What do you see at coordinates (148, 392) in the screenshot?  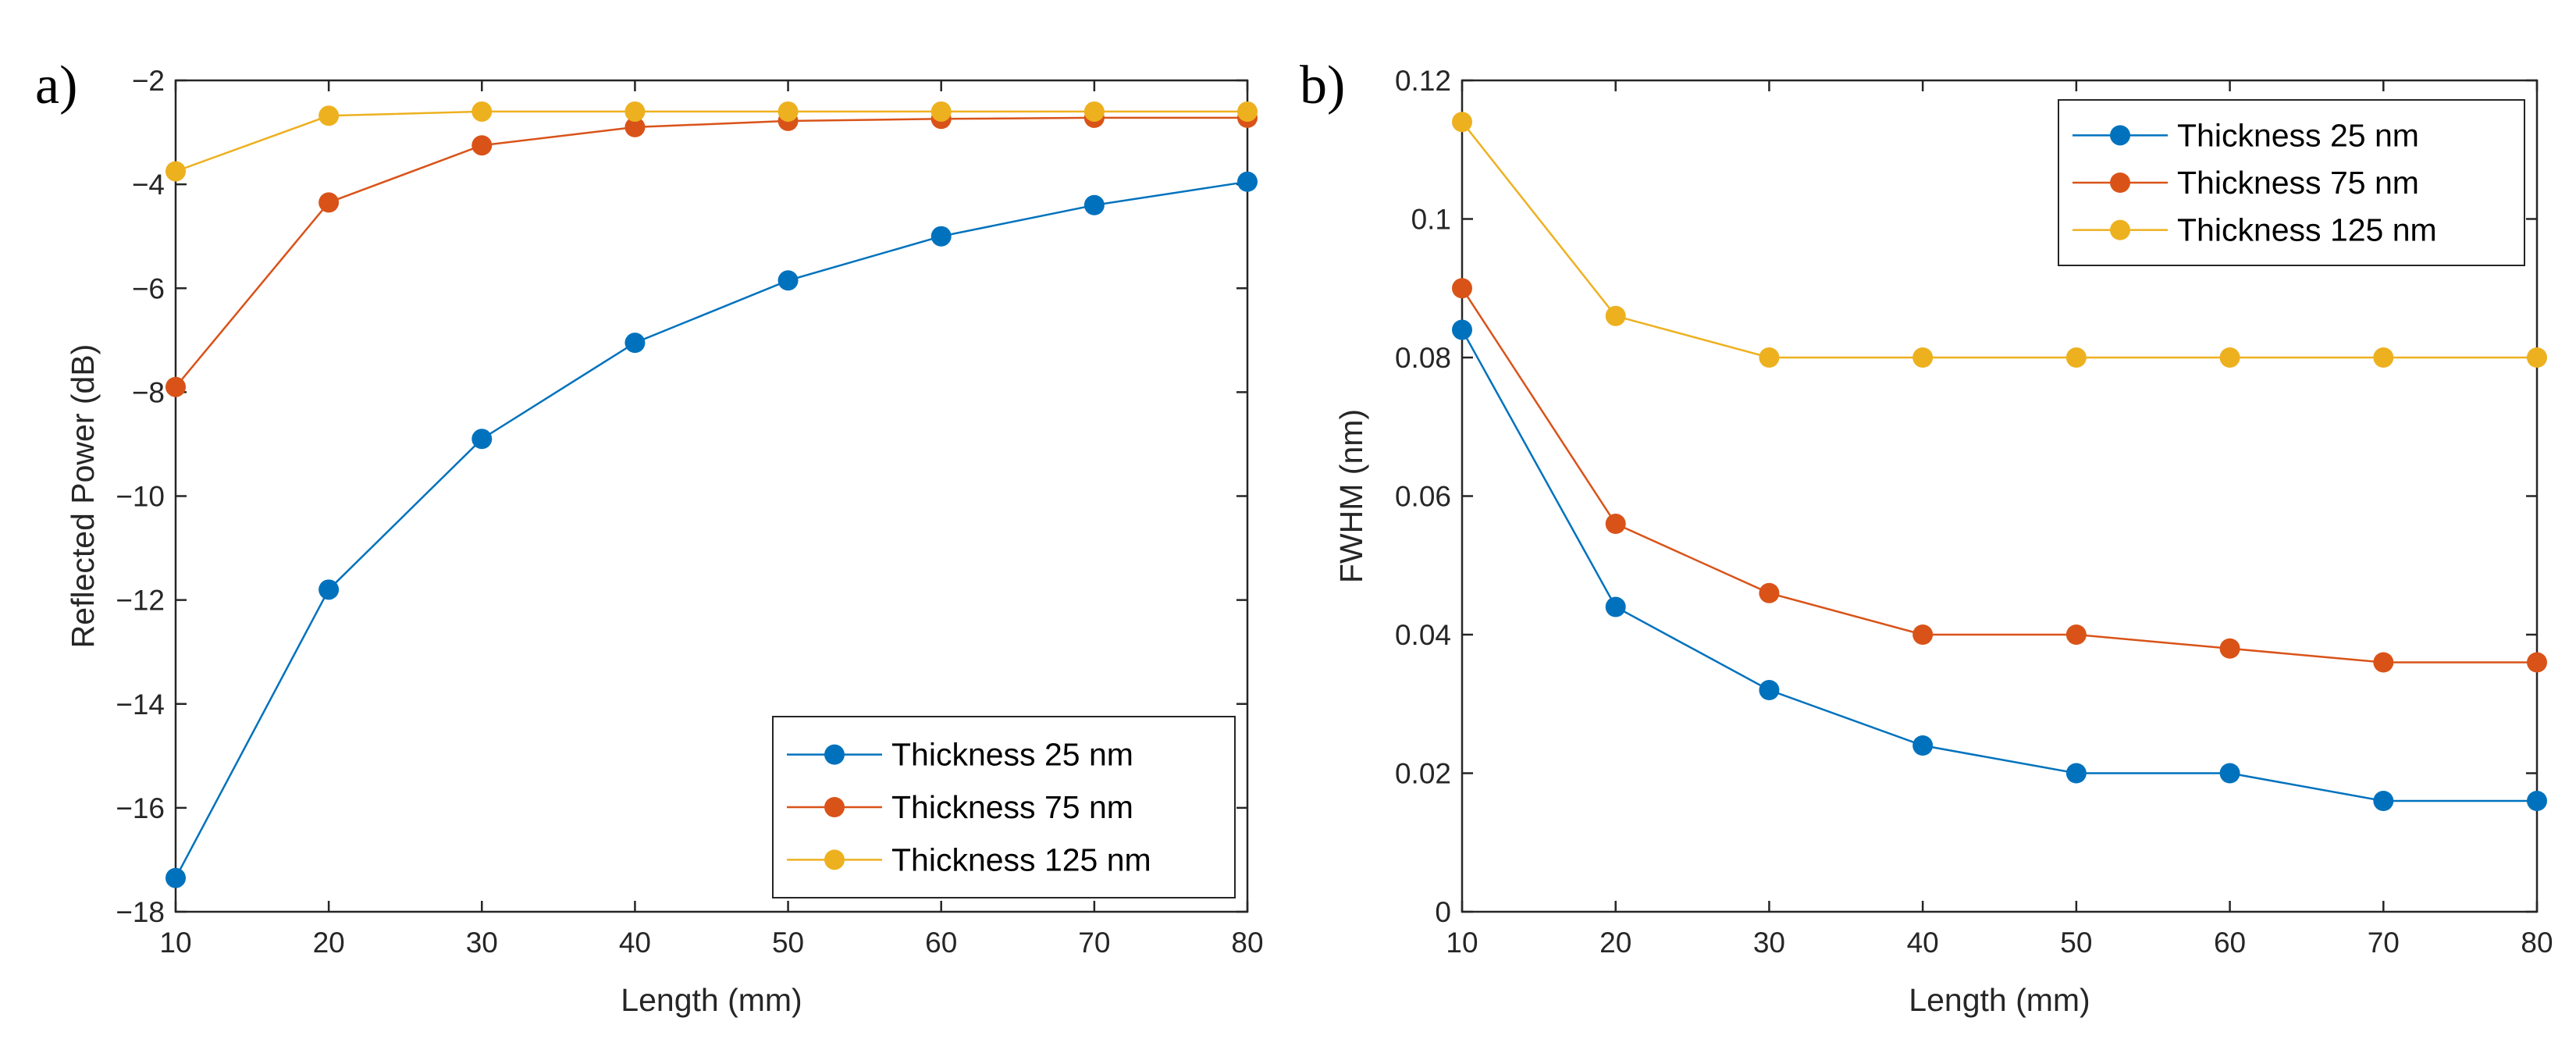 I see `y-tick-label: −8` at bounding box center [148, 392].